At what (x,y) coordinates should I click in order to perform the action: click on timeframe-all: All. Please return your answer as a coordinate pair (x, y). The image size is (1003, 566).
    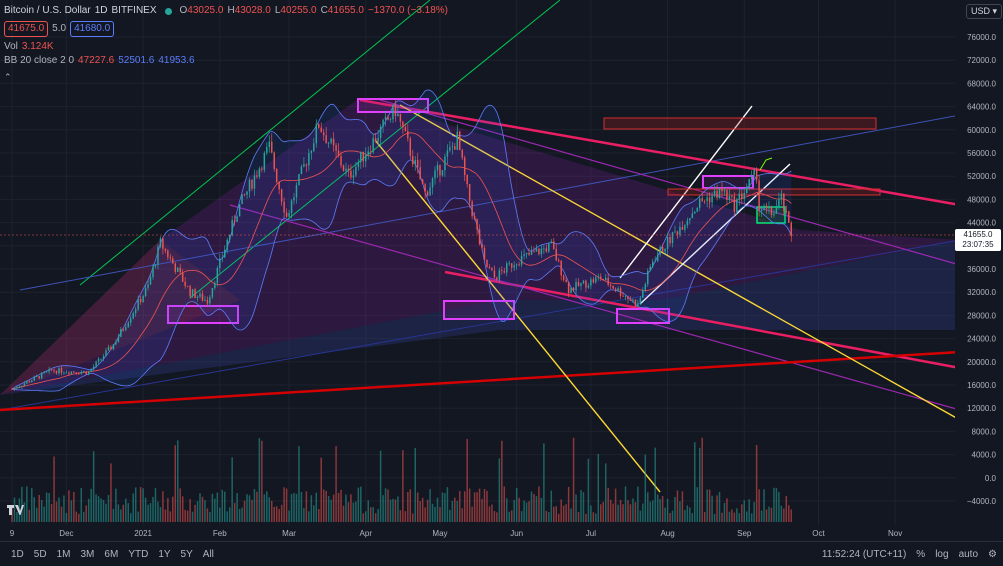
    Looking at the image, I should click on (208, 554).